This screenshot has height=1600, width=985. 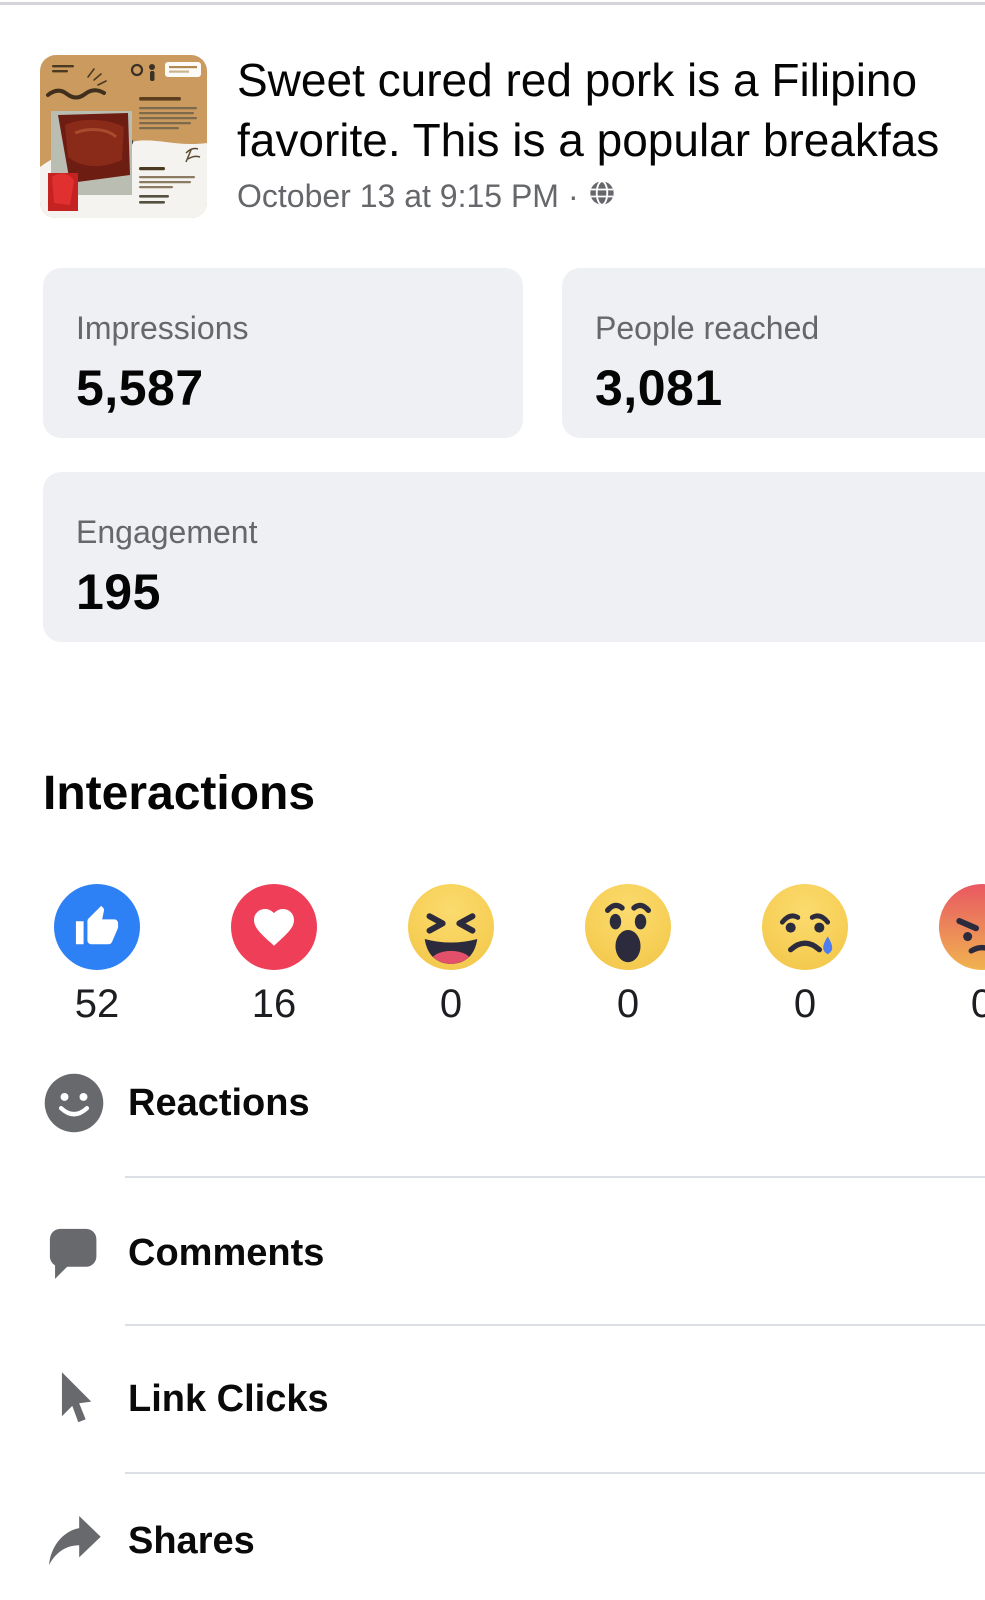 I want to click on link-clicks-row: Link Clicks, so click(x=186, y=1399).